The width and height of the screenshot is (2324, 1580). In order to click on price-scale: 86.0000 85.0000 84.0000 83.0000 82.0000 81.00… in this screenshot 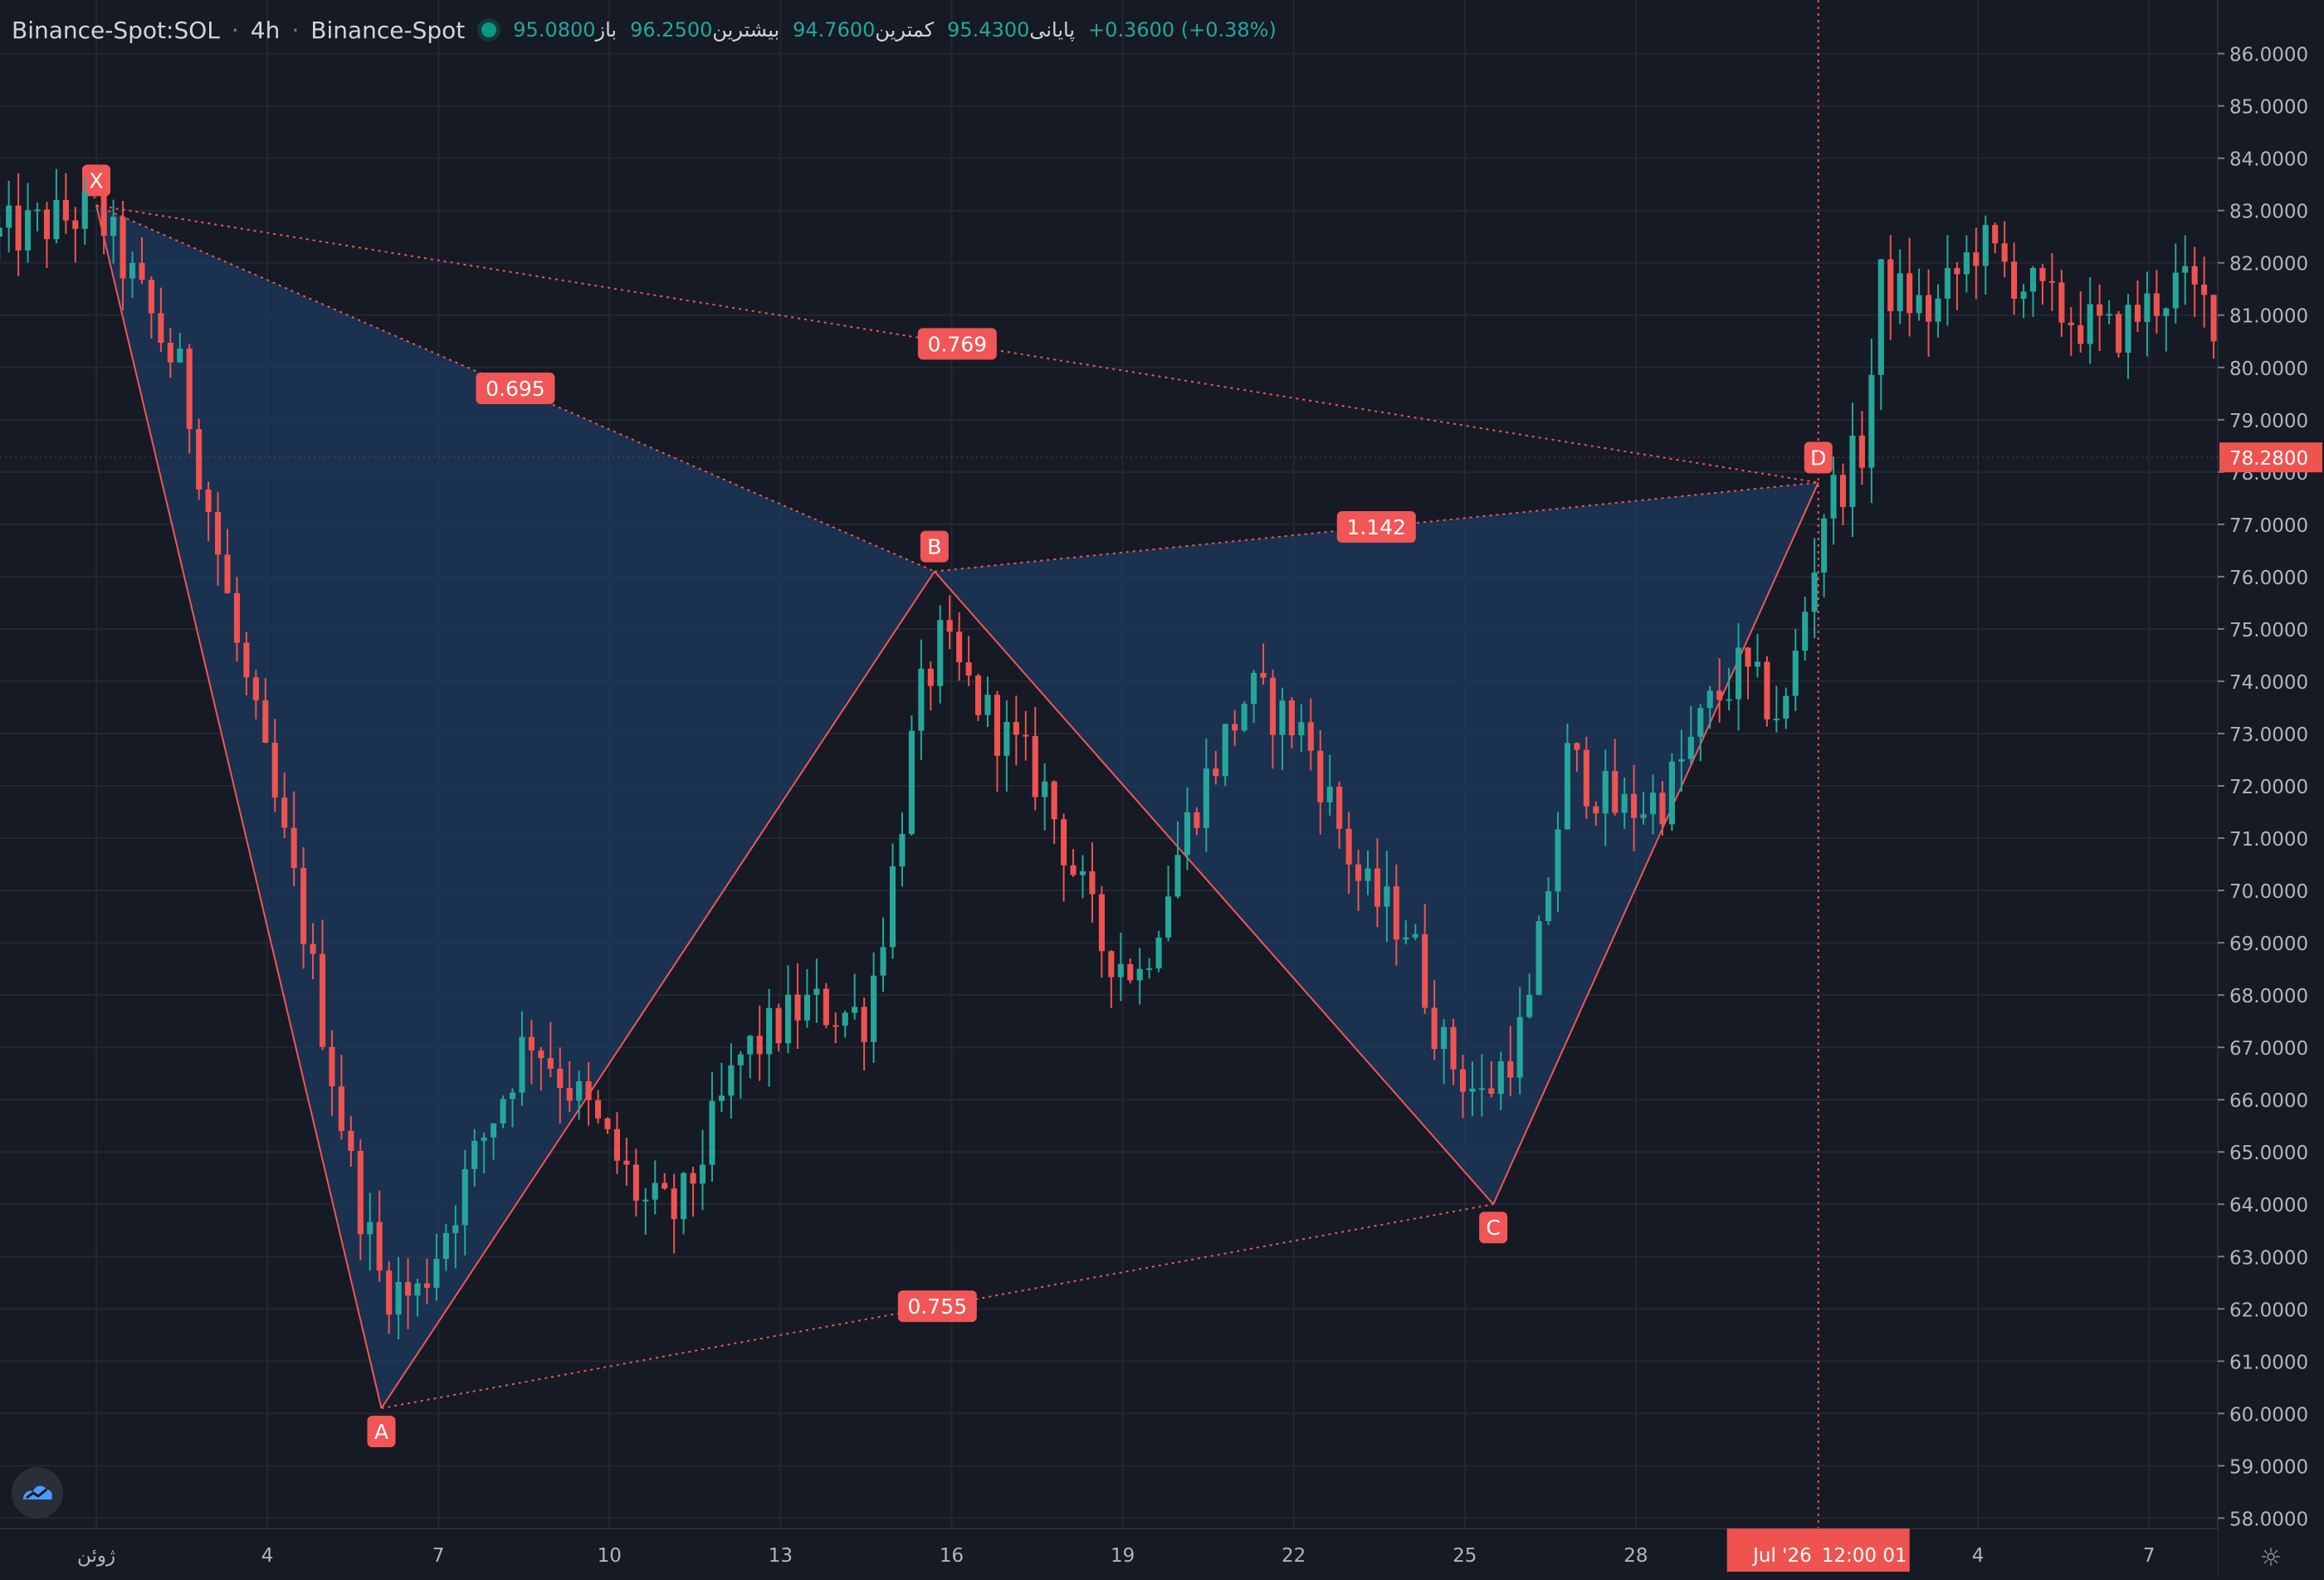, I will do `click(2270, 789)`.